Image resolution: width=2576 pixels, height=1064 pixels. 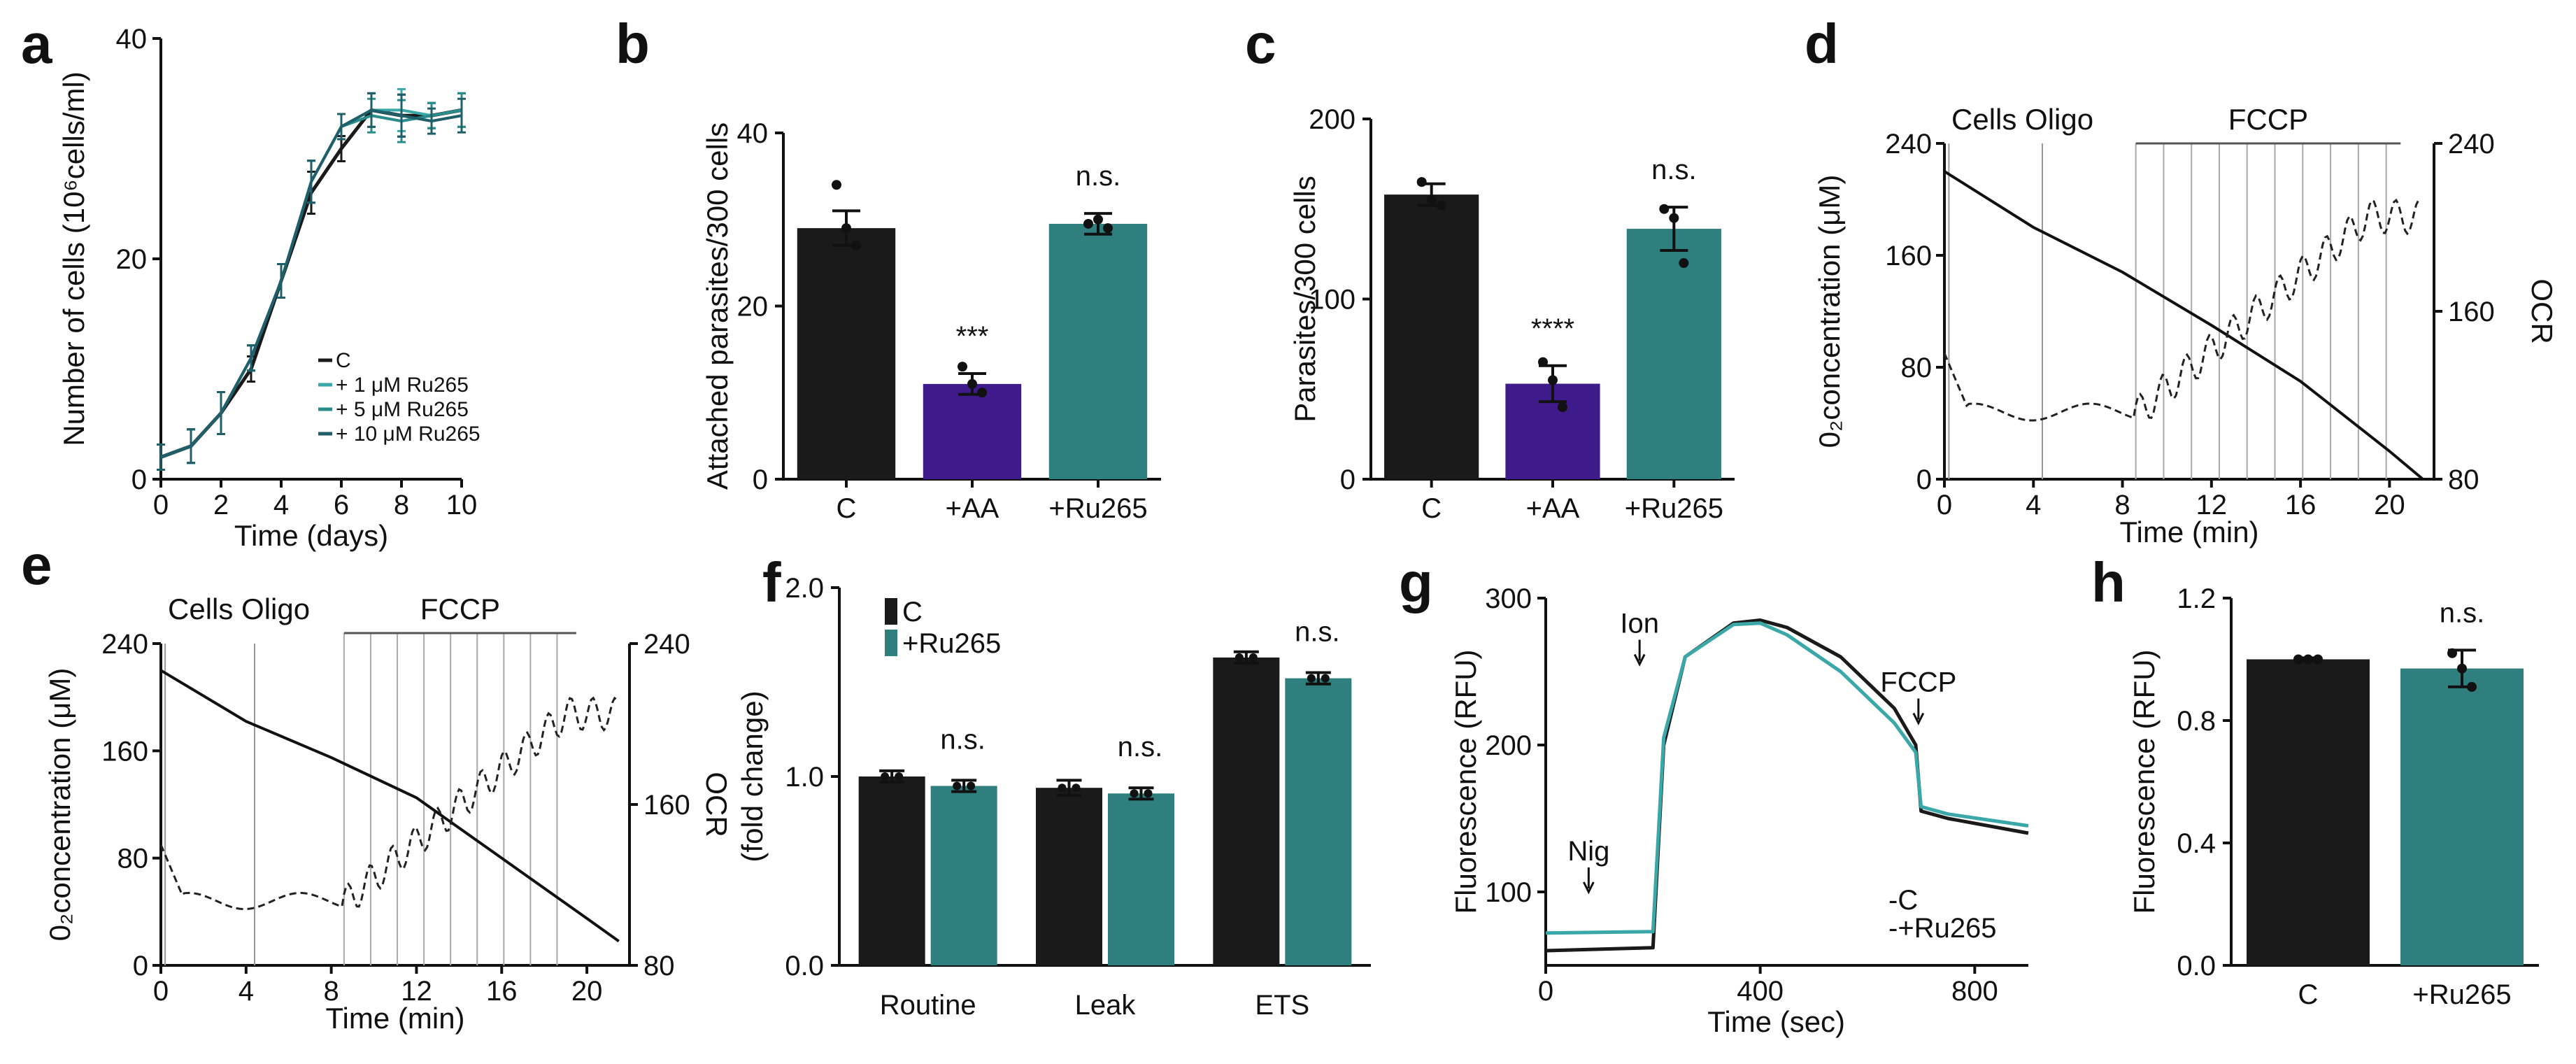 I want to click on y-tick-label: 1.2, so click(x=2196, y=598).